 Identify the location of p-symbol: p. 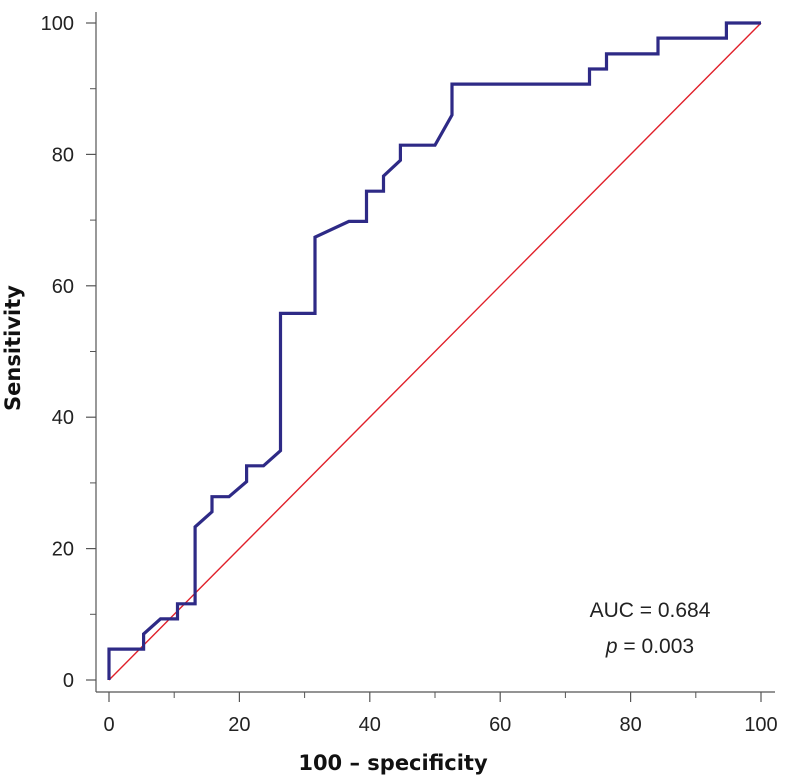
(611, 646).